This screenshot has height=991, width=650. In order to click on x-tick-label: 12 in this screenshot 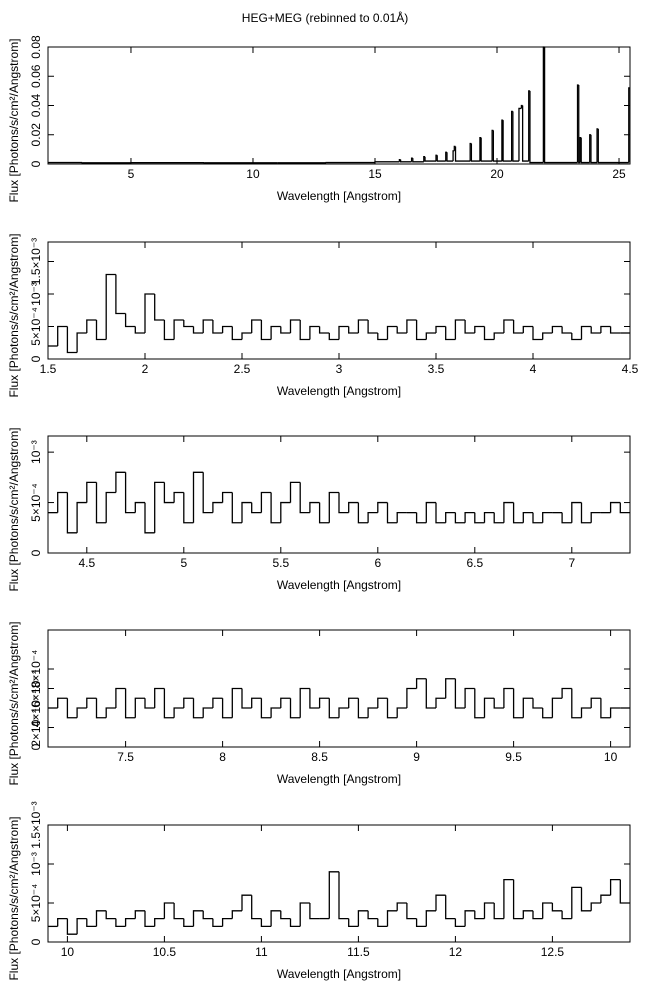, I will do `click(456, 952)`.